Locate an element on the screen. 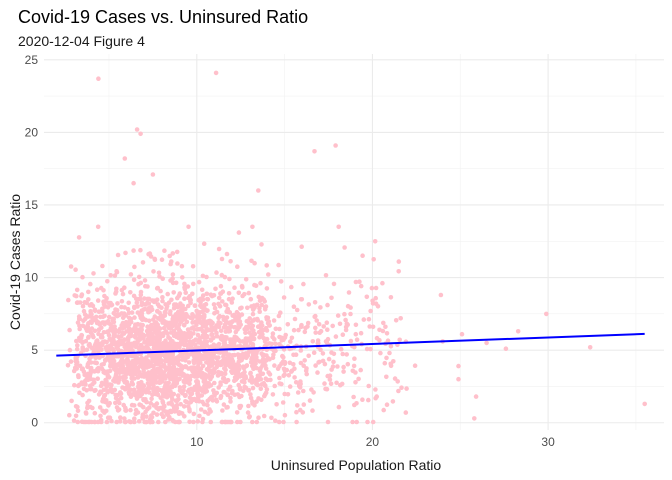  x-tick-label: 30 is located at coordinates (548, 442).